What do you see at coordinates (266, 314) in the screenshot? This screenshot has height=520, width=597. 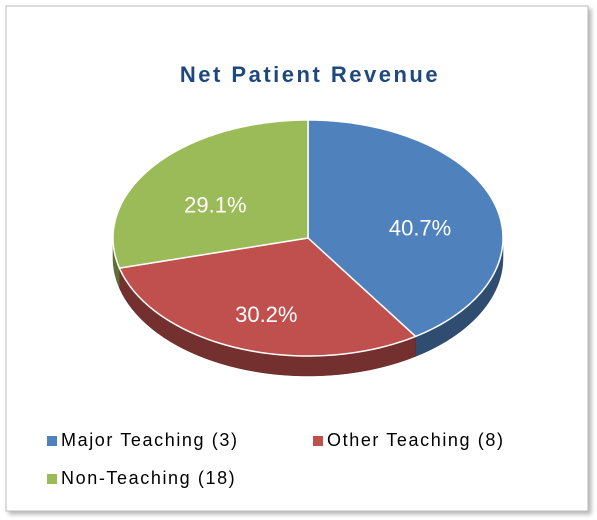 I see `data-label: 30.2%` at bounding box center [266, 314].